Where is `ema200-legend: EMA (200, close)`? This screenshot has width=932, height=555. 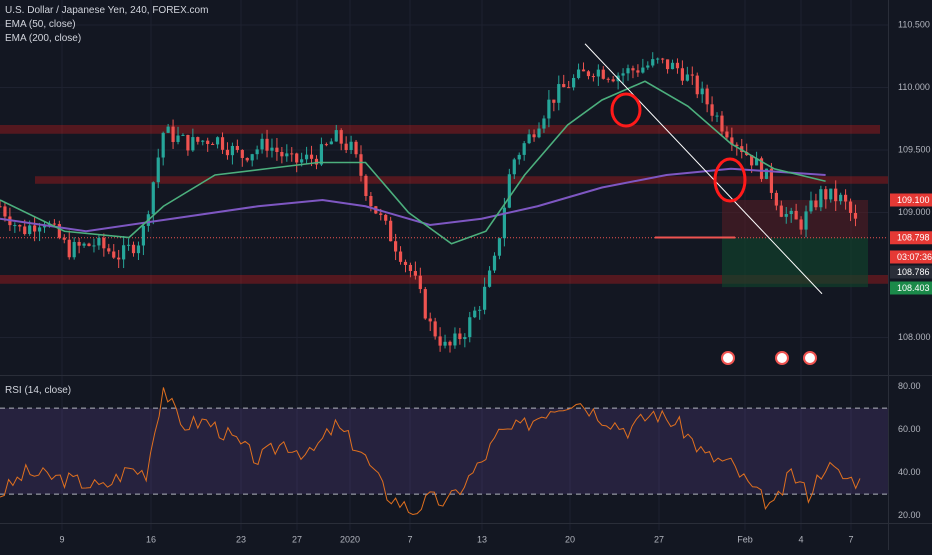
ema200-legend: EMA (200, close) is located at coordinates (43, 38).